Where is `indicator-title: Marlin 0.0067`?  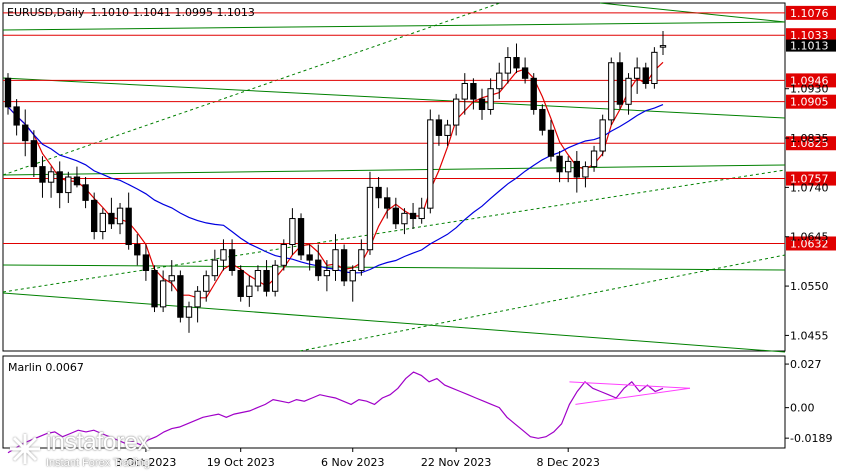
indicator-title: Marlin 0.0067 is located at coordinates (46, 367).